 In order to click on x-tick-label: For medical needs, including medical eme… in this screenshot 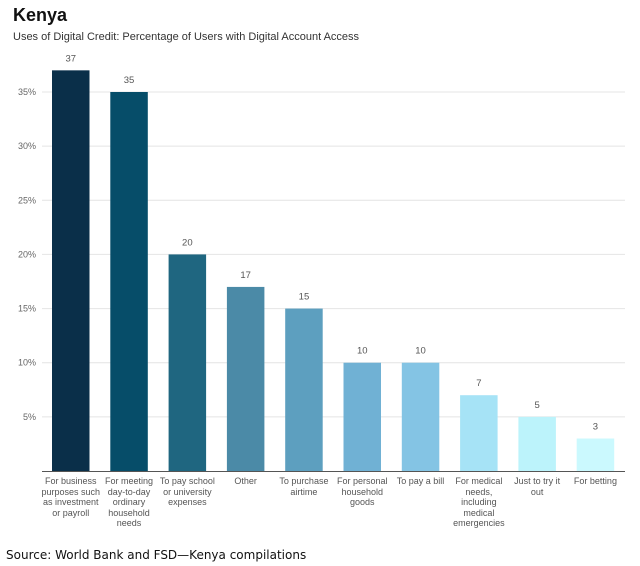, I will do `click(479, 502)`.